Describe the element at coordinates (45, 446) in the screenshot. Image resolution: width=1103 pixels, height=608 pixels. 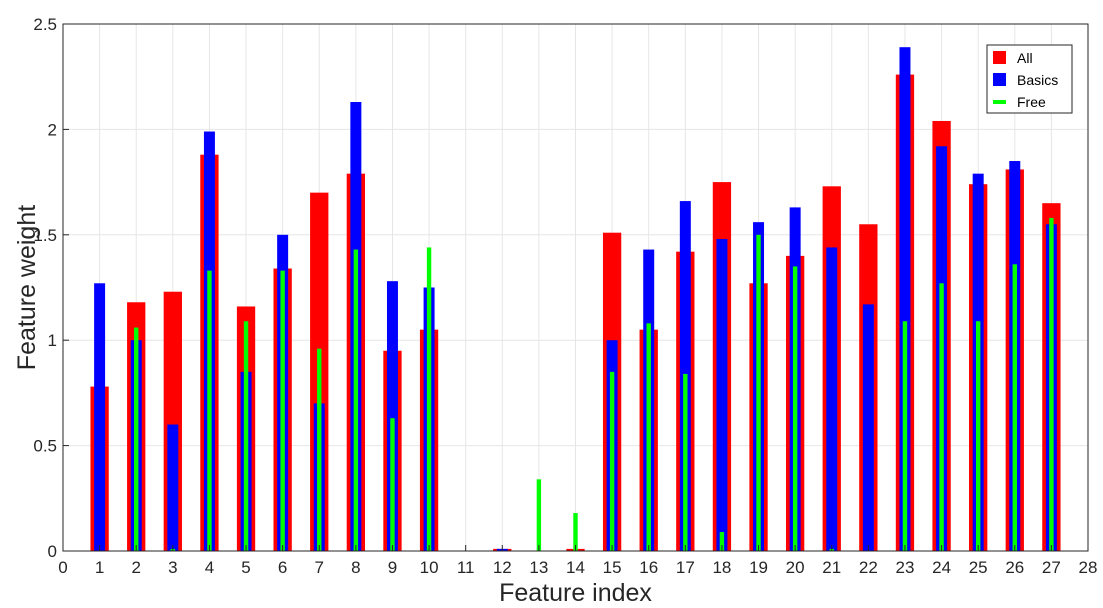
I see `y-tick-label: 0.5` at that location.